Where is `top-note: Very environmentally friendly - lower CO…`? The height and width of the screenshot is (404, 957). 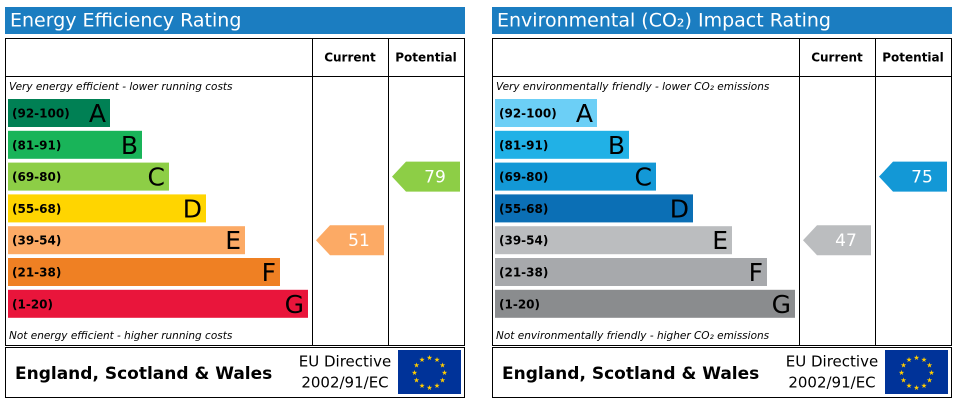 top-note: Very environmentally friendly - lower CO… is located at coordinates (633, 87).